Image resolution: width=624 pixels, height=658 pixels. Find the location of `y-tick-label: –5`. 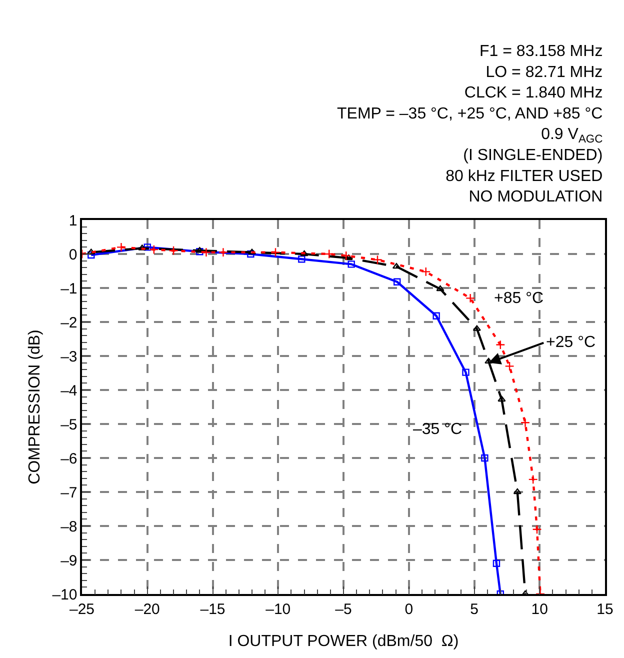

y-tick-label: –5 is located at coordinates (69, 425).